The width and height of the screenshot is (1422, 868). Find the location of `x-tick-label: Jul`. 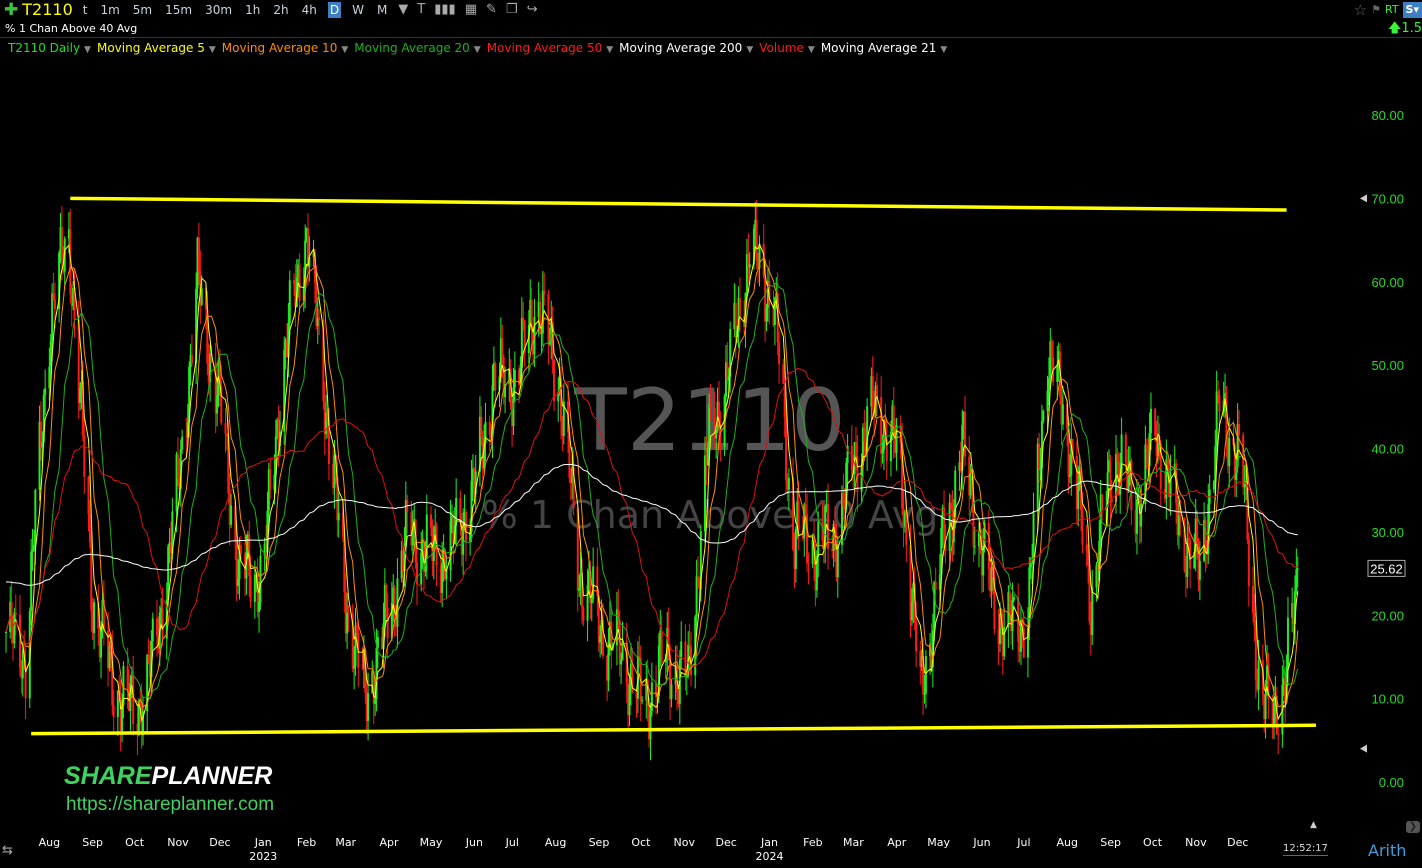

x-tick-label: Jul is located at coordinates (1023, 842).